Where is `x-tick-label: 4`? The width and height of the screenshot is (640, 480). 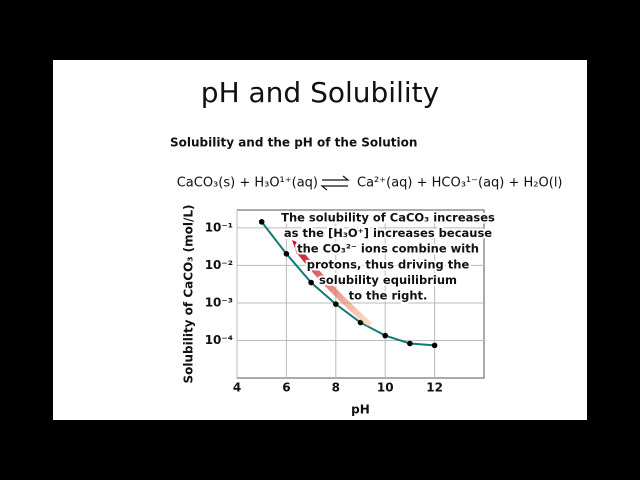
x-tick-label: 4 is located at coordinates (237, 388).